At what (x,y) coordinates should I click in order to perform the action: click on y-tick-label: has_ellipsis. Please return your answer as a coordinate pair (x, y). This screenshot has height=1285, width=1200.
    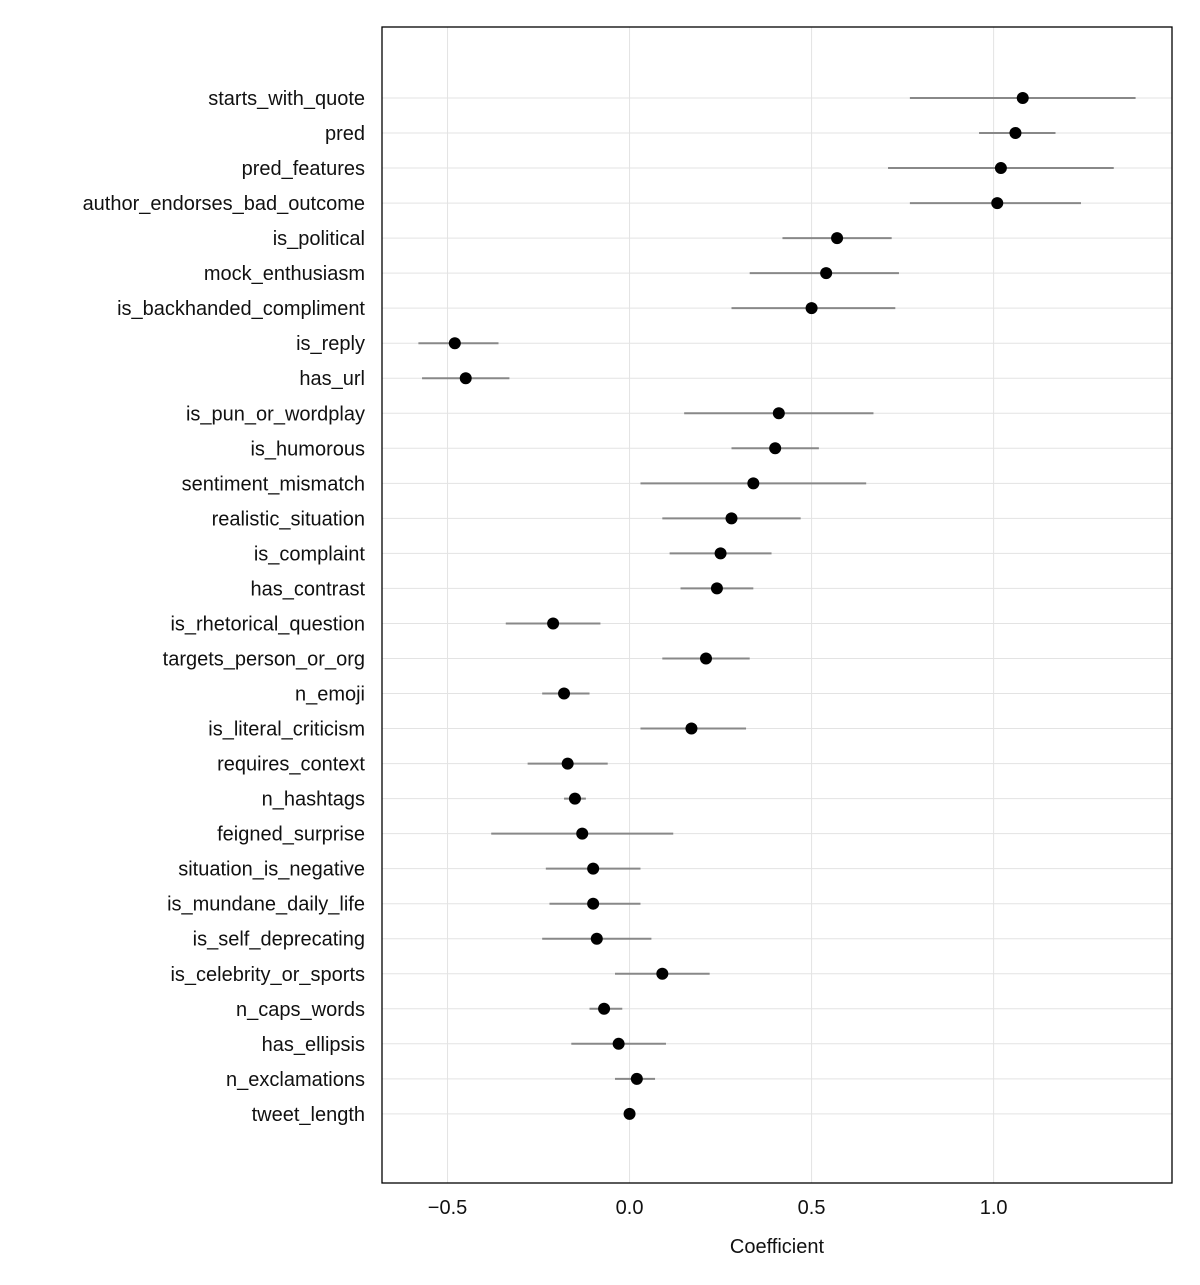
    Looking at the image, I should click on (313, 1045).